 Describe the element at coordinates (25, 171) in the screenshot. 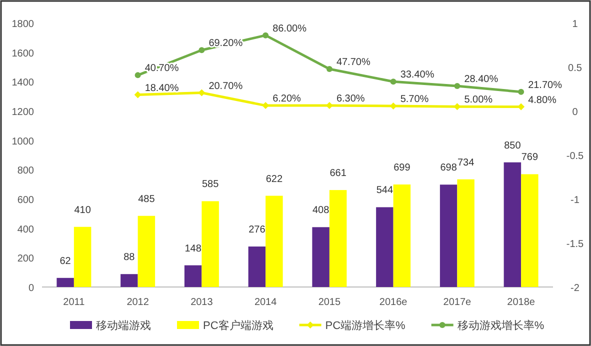

I see `y-tick-label: 800` at that location.